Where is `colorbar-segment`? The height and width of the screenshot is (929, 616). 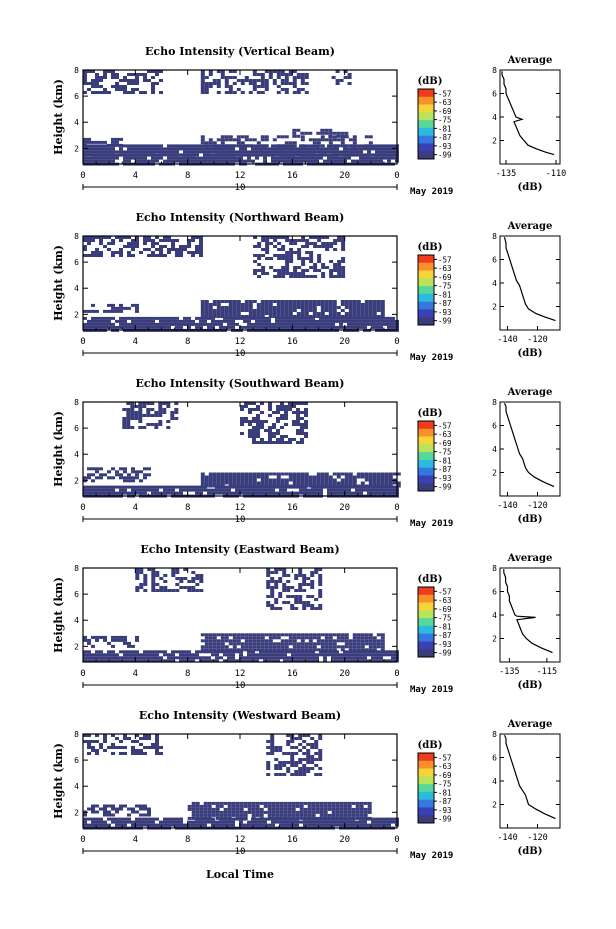
colorbar-segment is located at coordinates (426, 147).